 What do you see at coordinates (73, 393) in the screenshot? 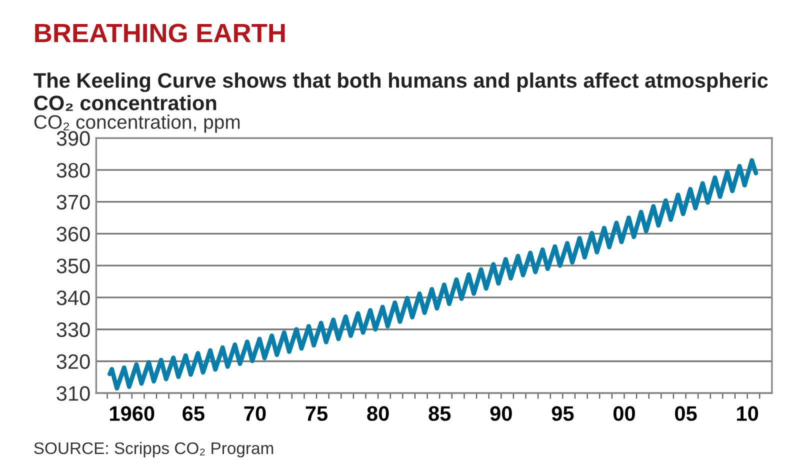
I see `y-tick-label: 310` at bounding box center [73, 393].